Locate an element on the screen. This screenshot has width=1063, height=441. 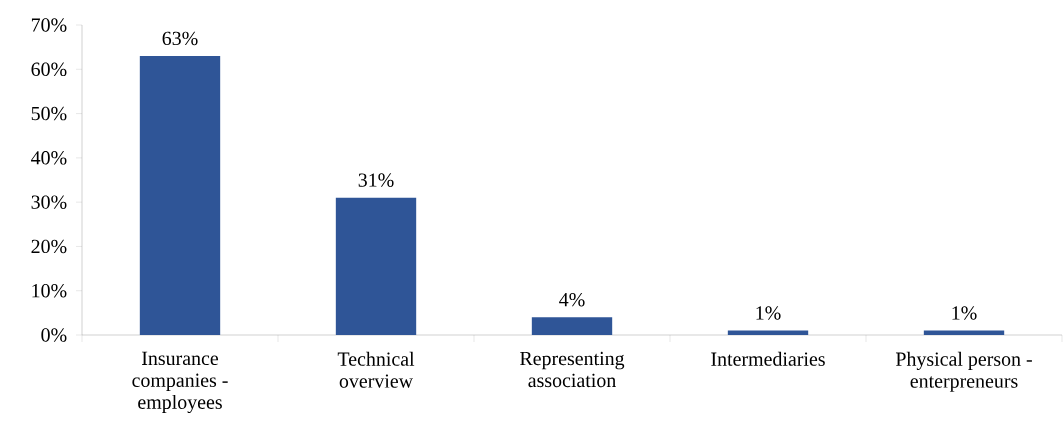
y-tick-label: 60% is located at coordinates (49, 69).